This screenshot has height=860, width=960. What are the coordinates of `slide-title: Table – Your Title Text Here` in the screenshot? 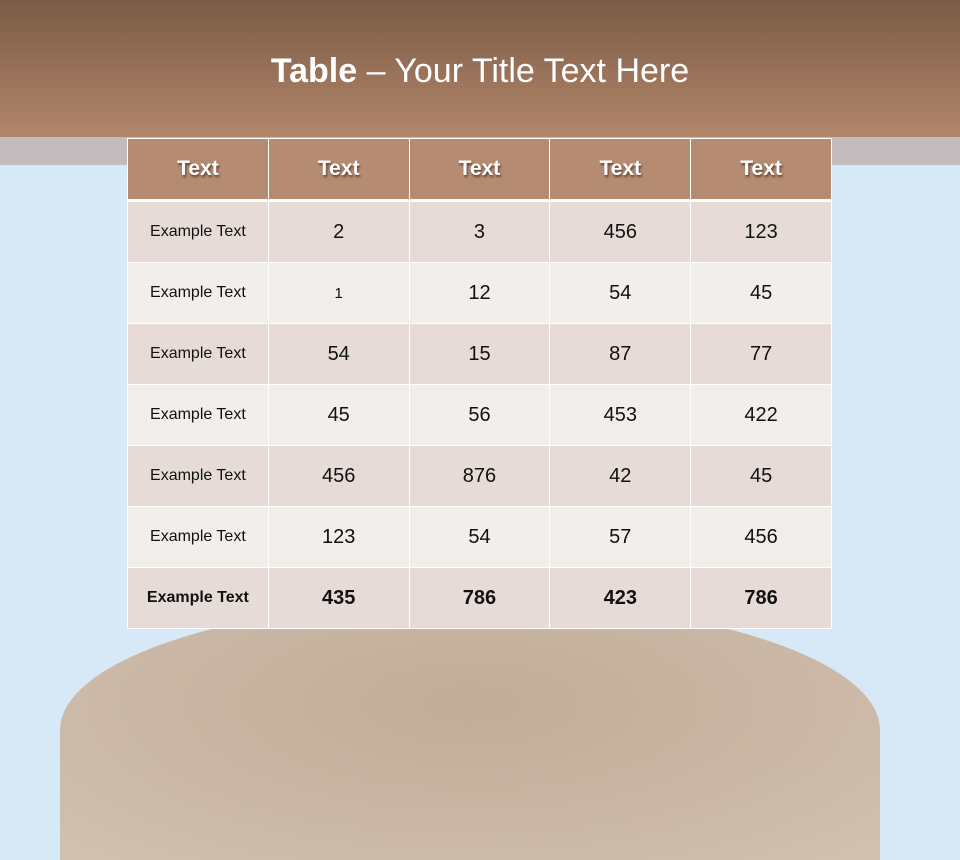 It's located at (480, 71).